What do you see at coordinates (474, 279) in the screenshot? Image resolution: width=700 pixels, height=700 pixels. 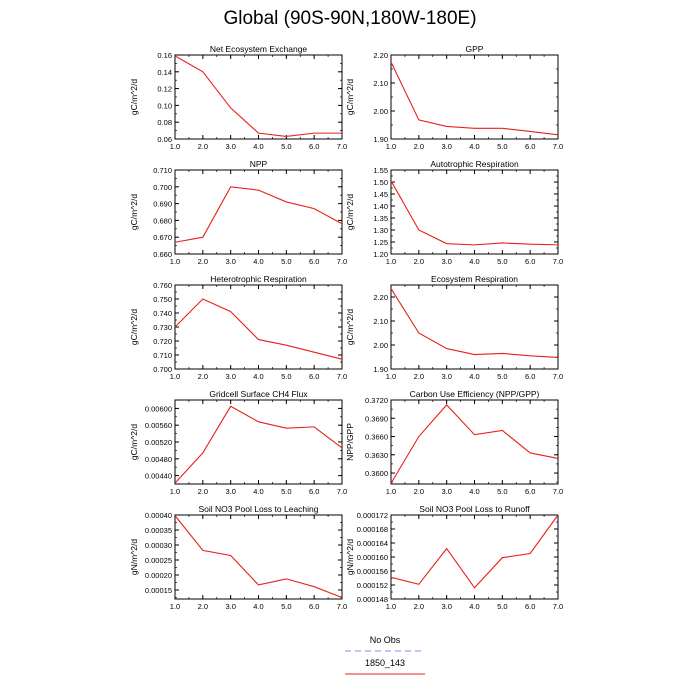 I see `chart-title: Ecosystem Respiration` at bounding box center [474, 279].